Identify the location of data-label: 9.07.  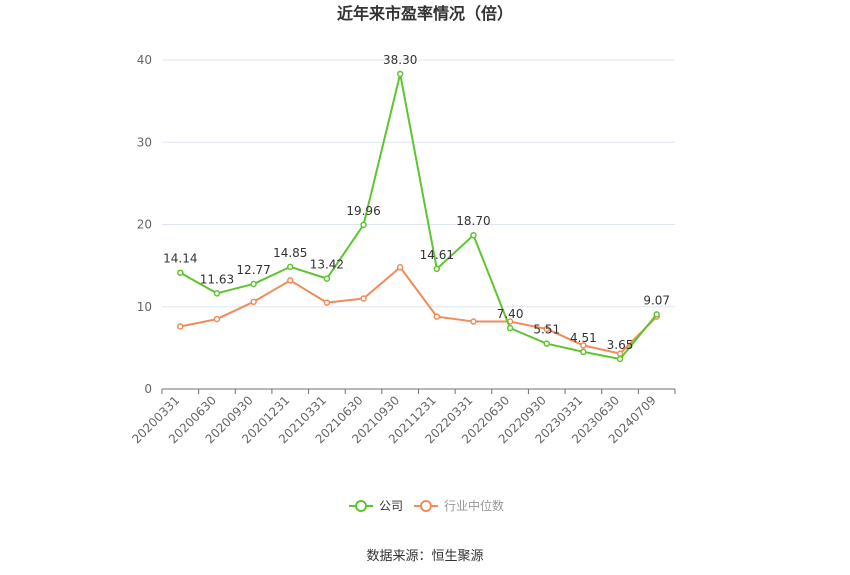
(656, 300).